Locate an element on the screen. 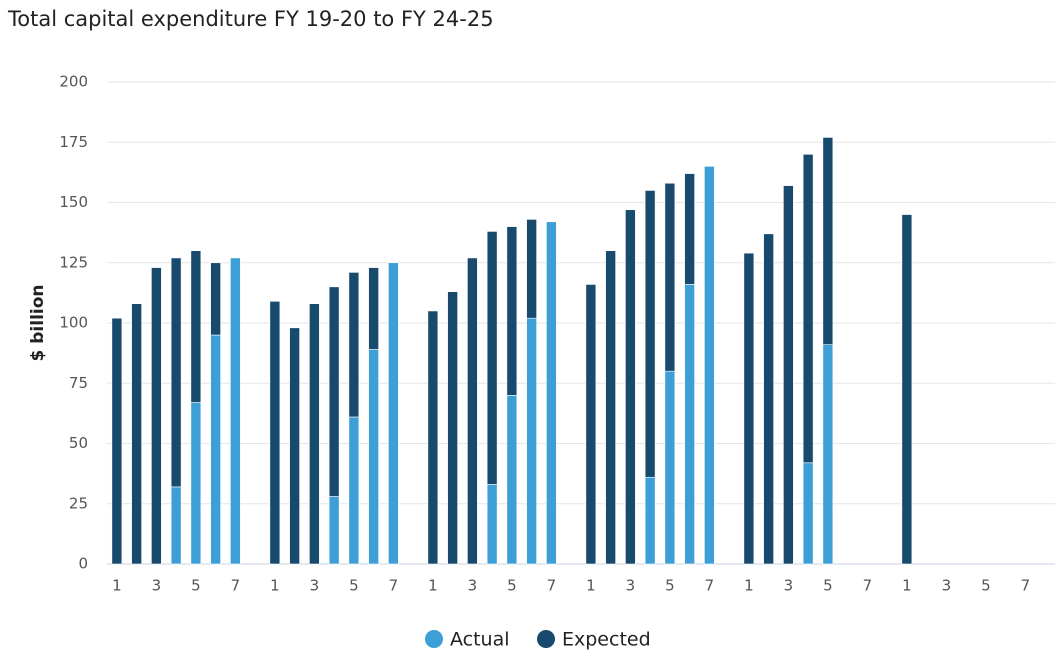  y-tick-label: 175 is located at coordinates (73, 142).